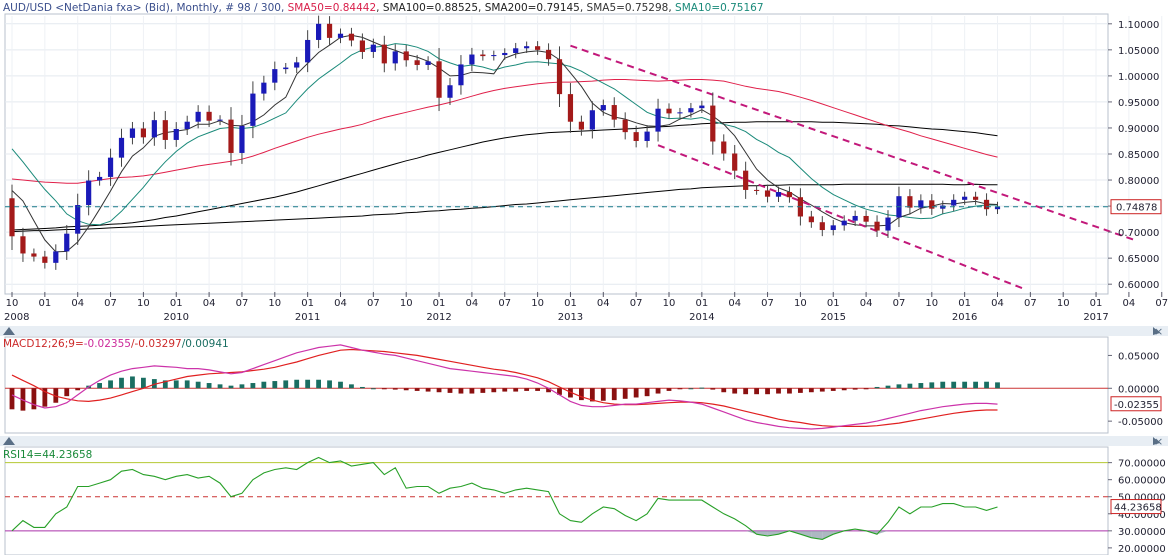  I want to click on month-tick-label: 10, so click(12, 303).